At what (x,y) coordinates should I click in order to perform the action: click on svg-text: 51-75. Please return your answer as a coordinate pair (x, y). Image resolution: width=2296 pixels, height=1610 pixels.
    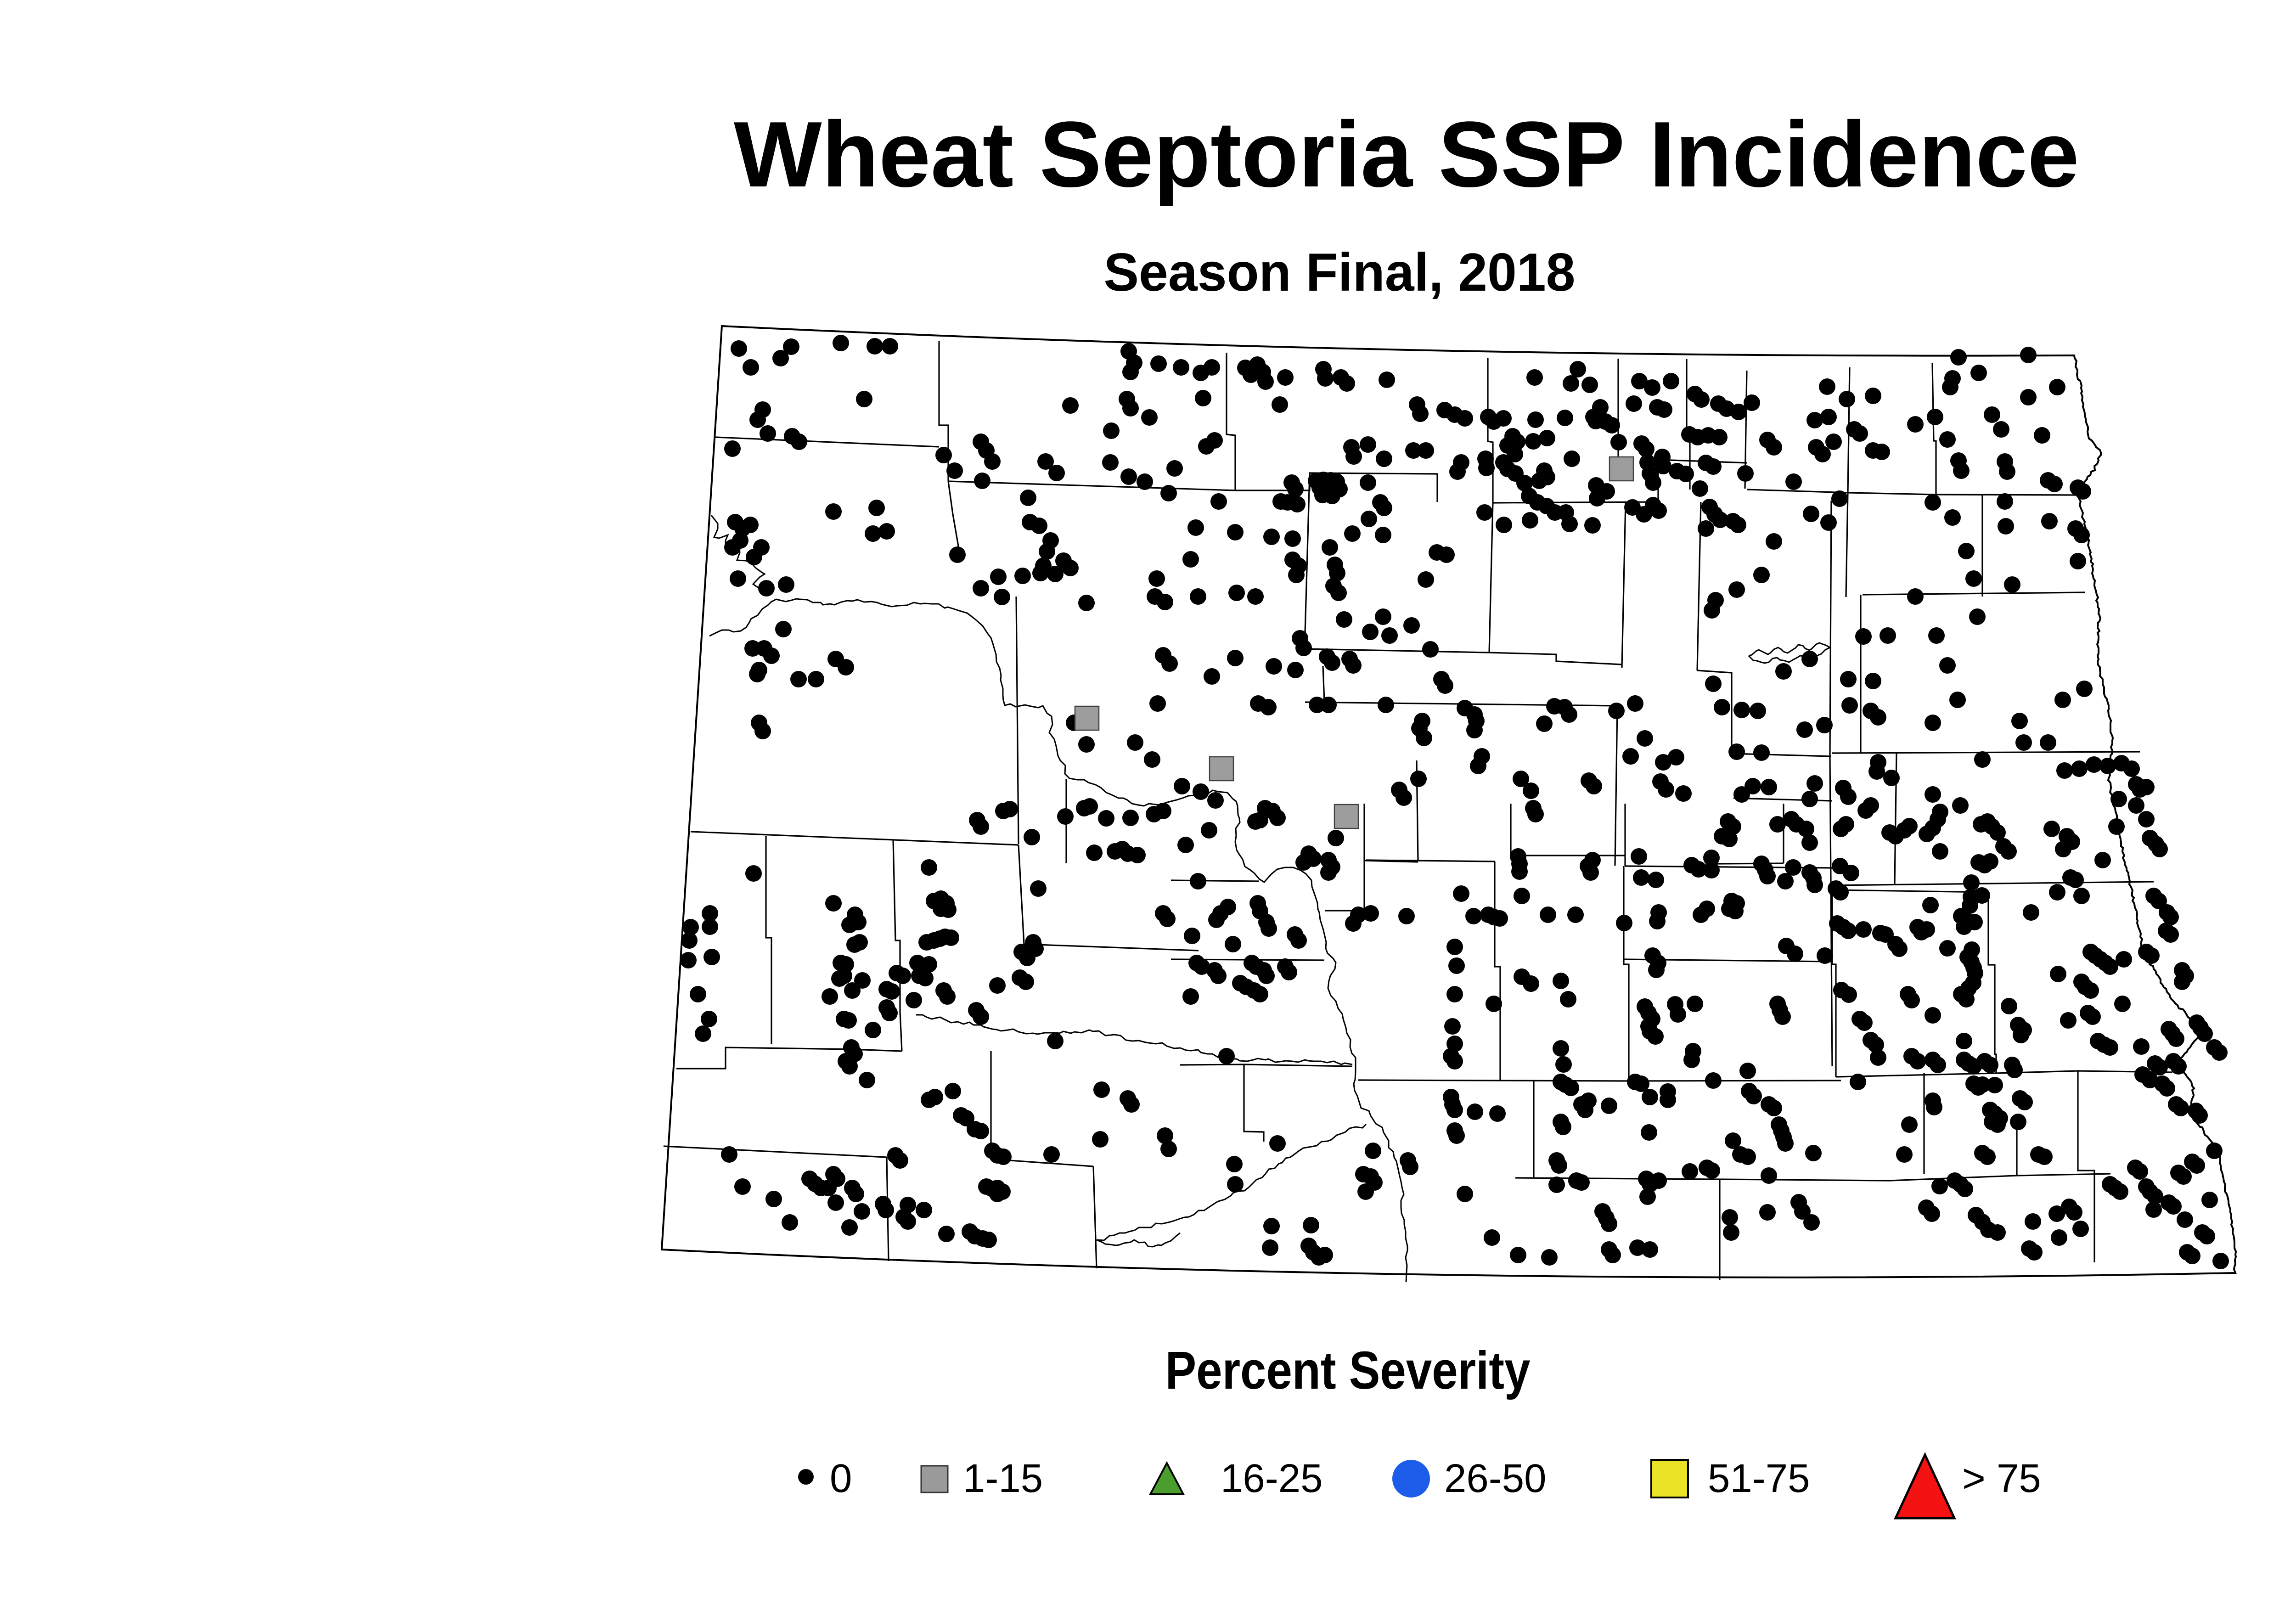
    Looking at the image, I should click on (1759, 1478).